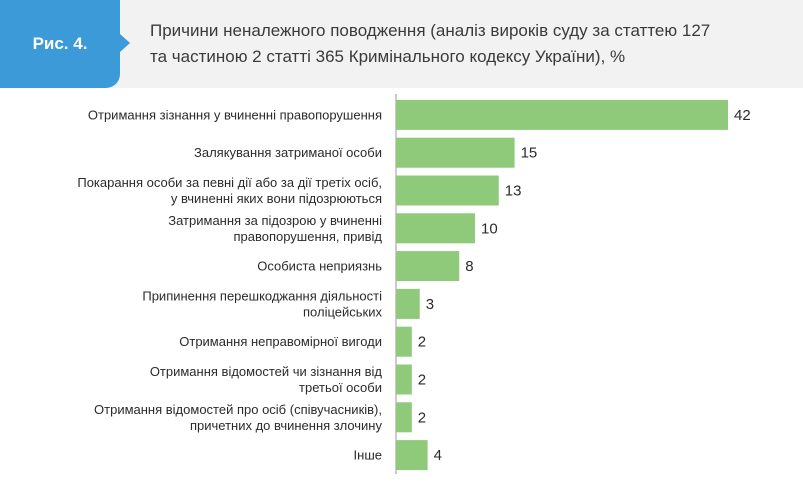 Image resolution: width=803 pixels, height=484 pixels. Describe the element at coordinates (275, 220) in the screenshot. I see `category-label-line: Затримання за підозрою у вчиненні` at that location.